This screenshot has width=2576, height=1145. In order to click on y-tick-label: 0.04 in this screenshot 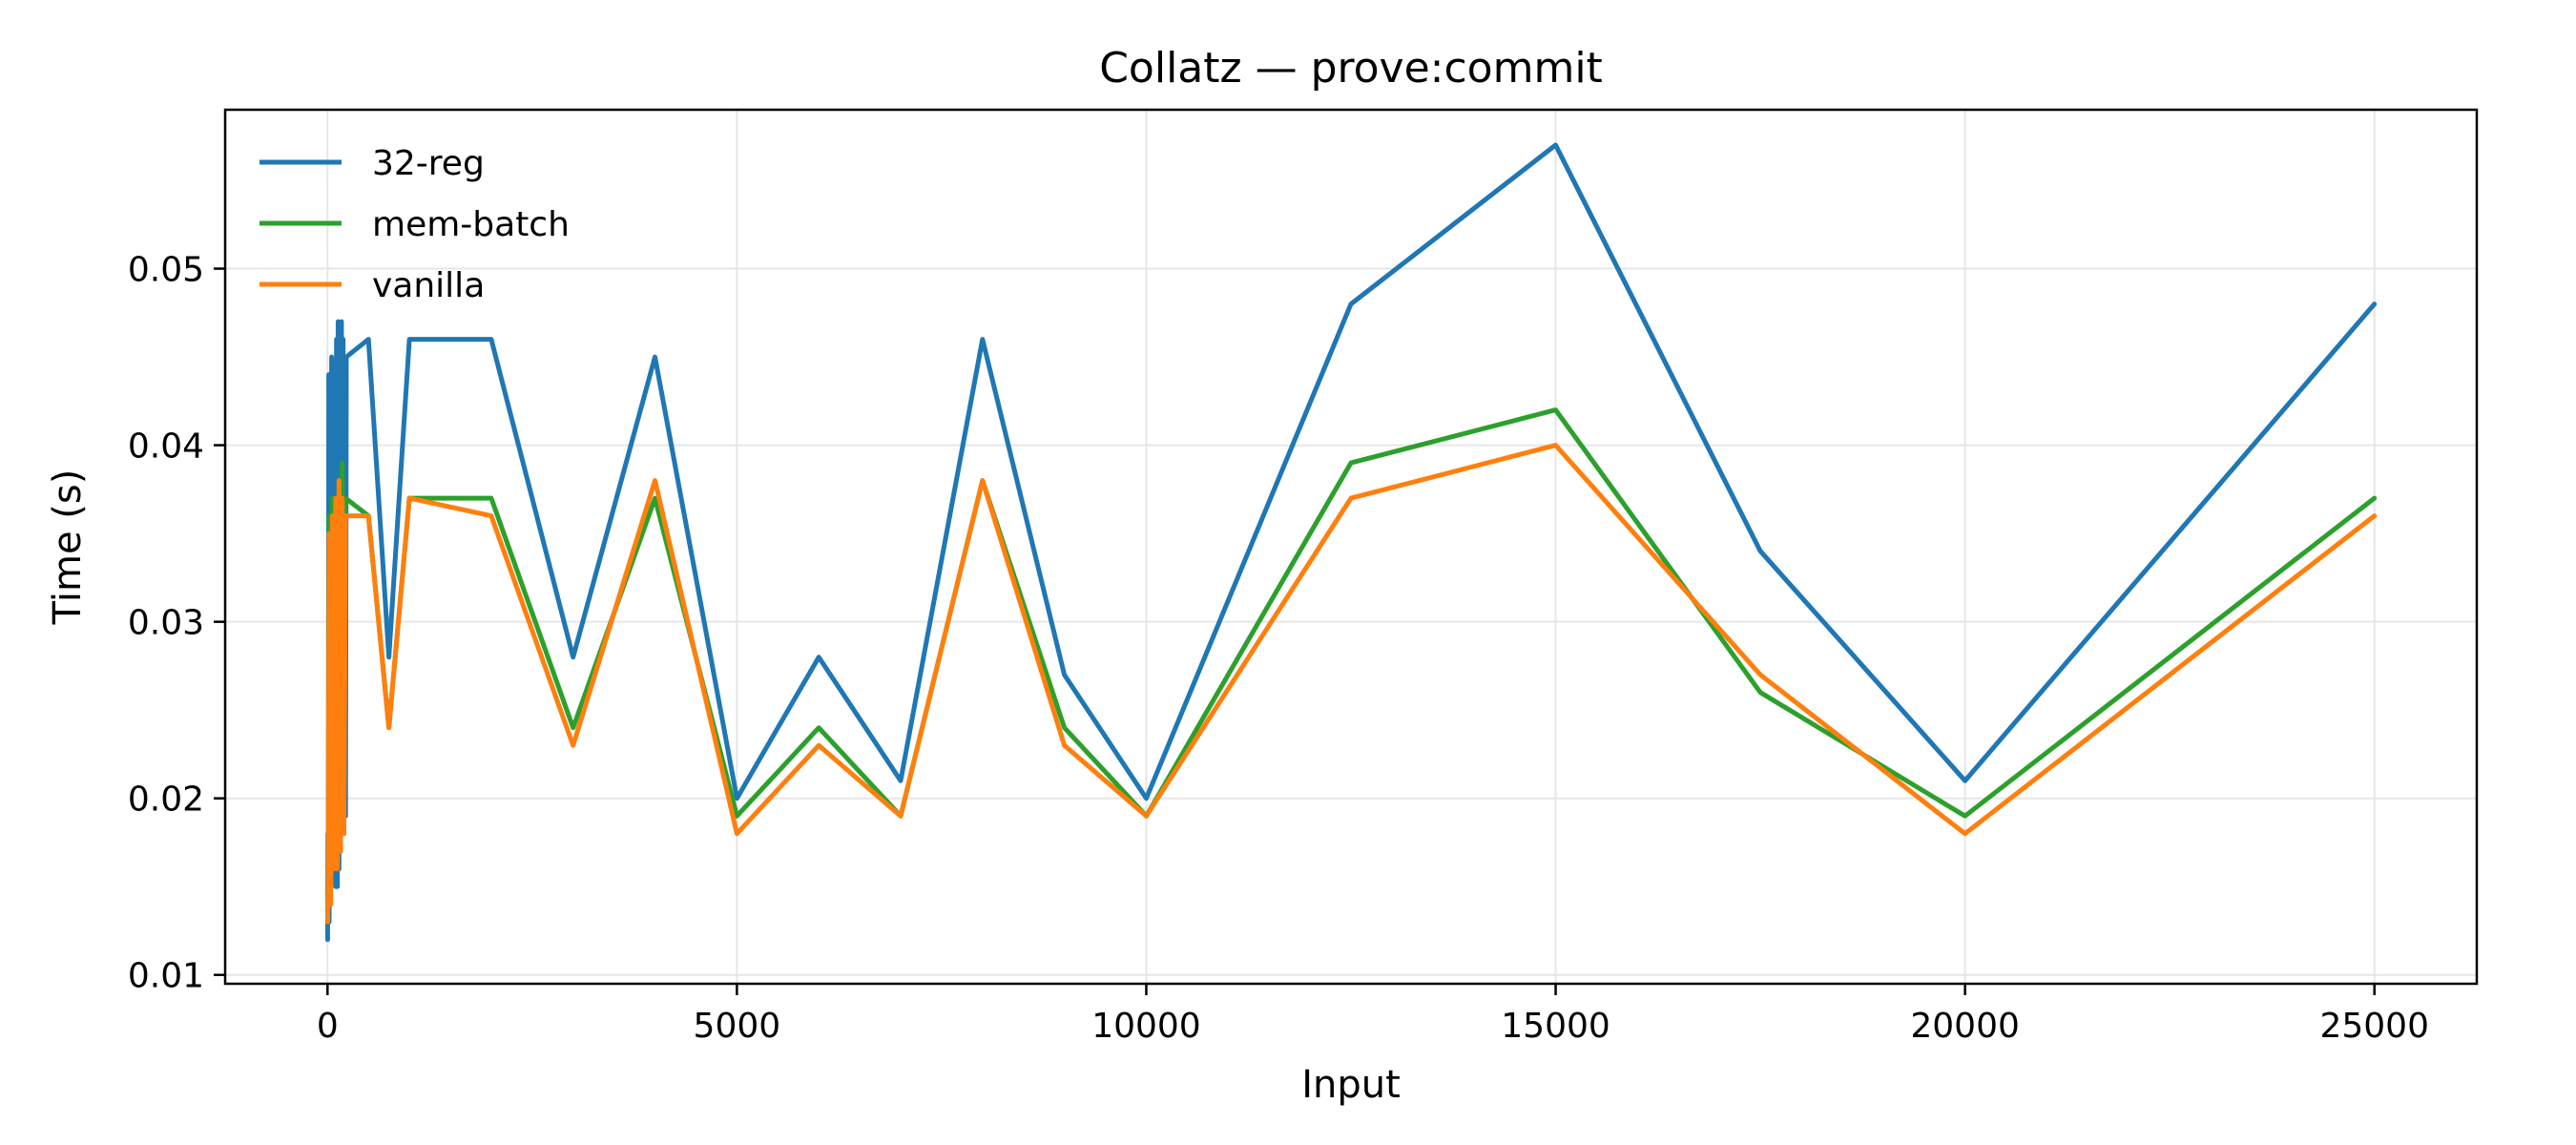, I will do `click(166, 447)`.